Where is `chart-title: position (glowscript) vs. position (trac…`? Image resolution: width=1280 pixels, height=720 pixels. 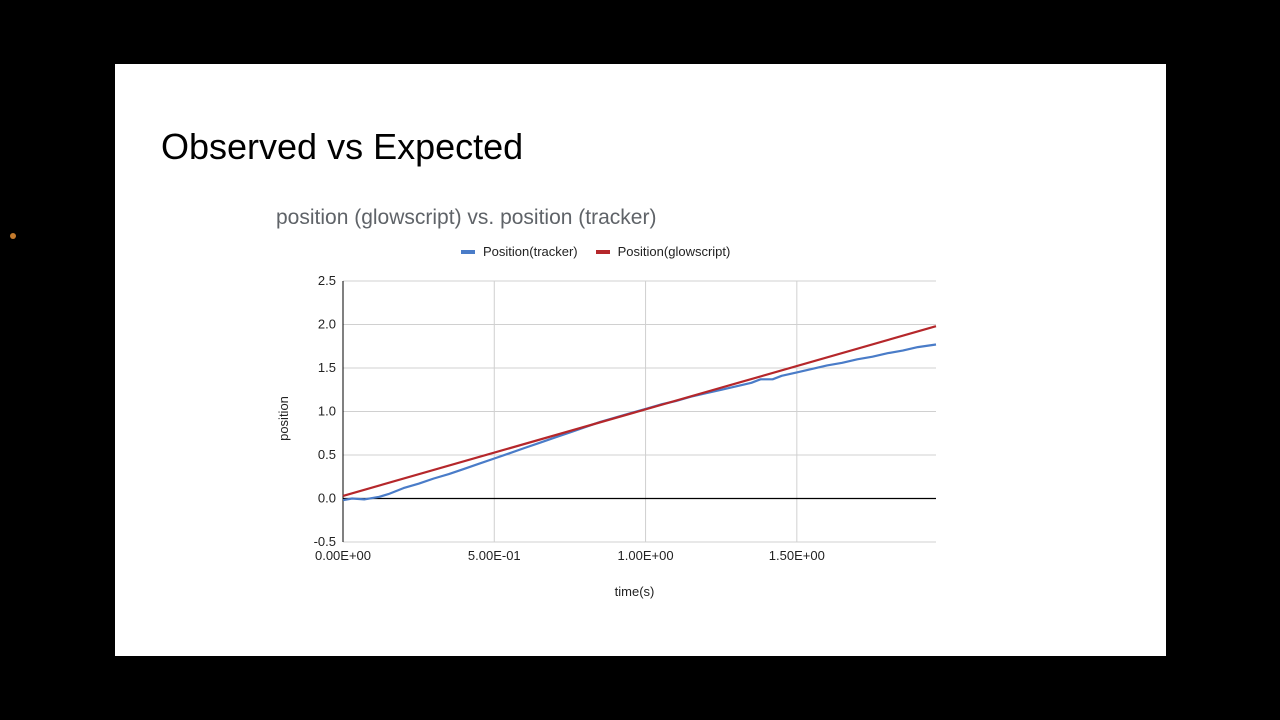
chart-title: position (glowscript) vs. position (trac… is located at coordinates (466, 217).